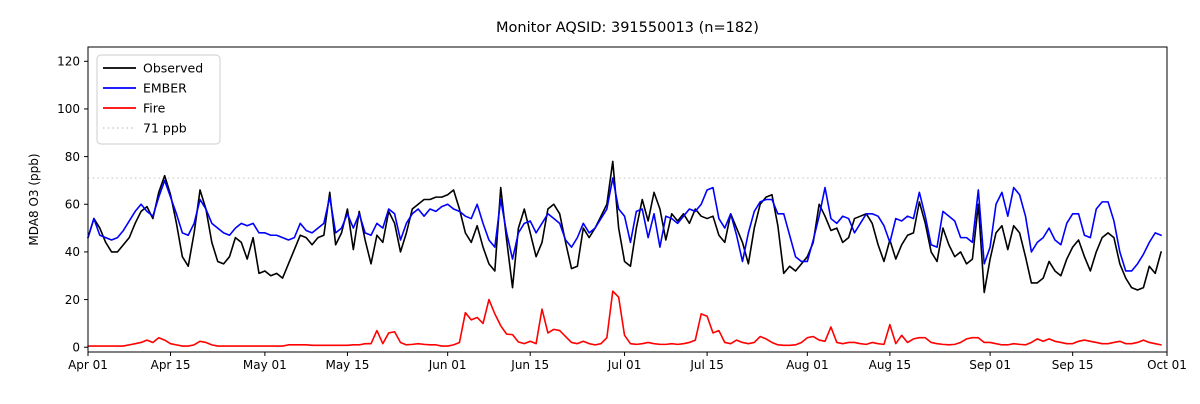 The height and width of the screenshot is (404, 1200). Describe the element at coordinates (624, 365) in the screenshot. I see `x-tick-label: Jul 01` at that location.